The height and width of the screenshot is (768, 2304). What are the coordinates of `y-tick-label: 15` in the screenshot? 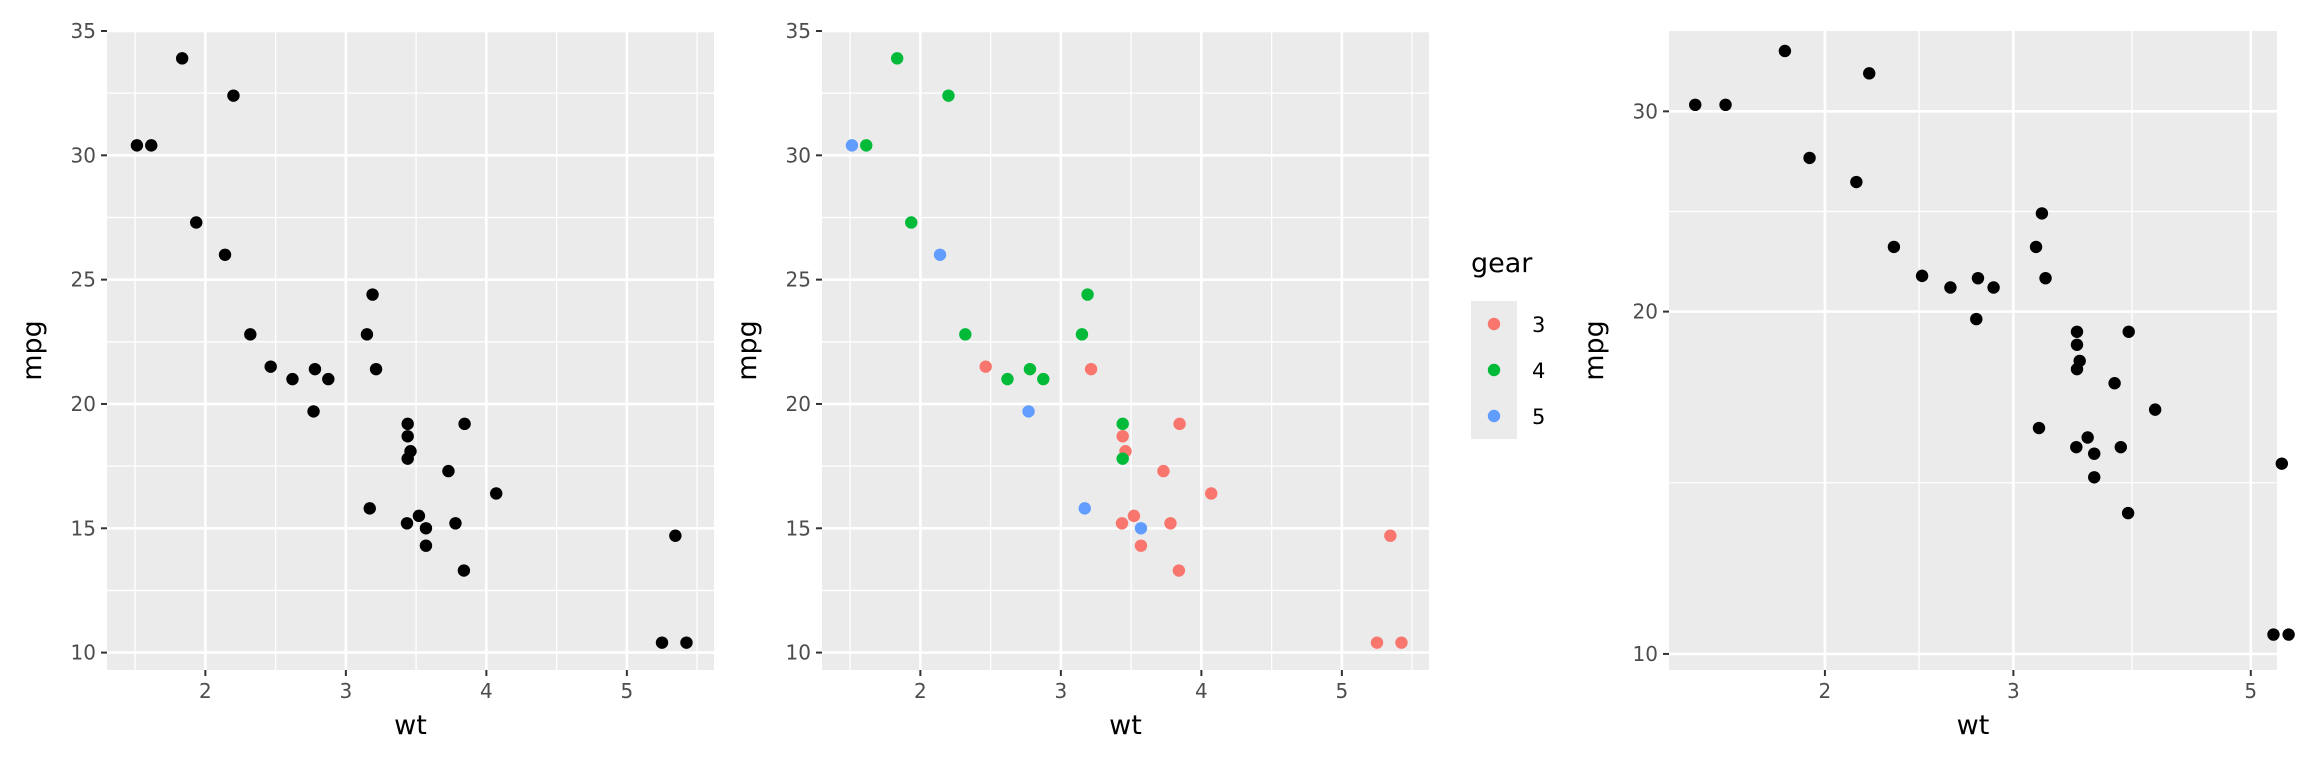 It's located at (83, 528).